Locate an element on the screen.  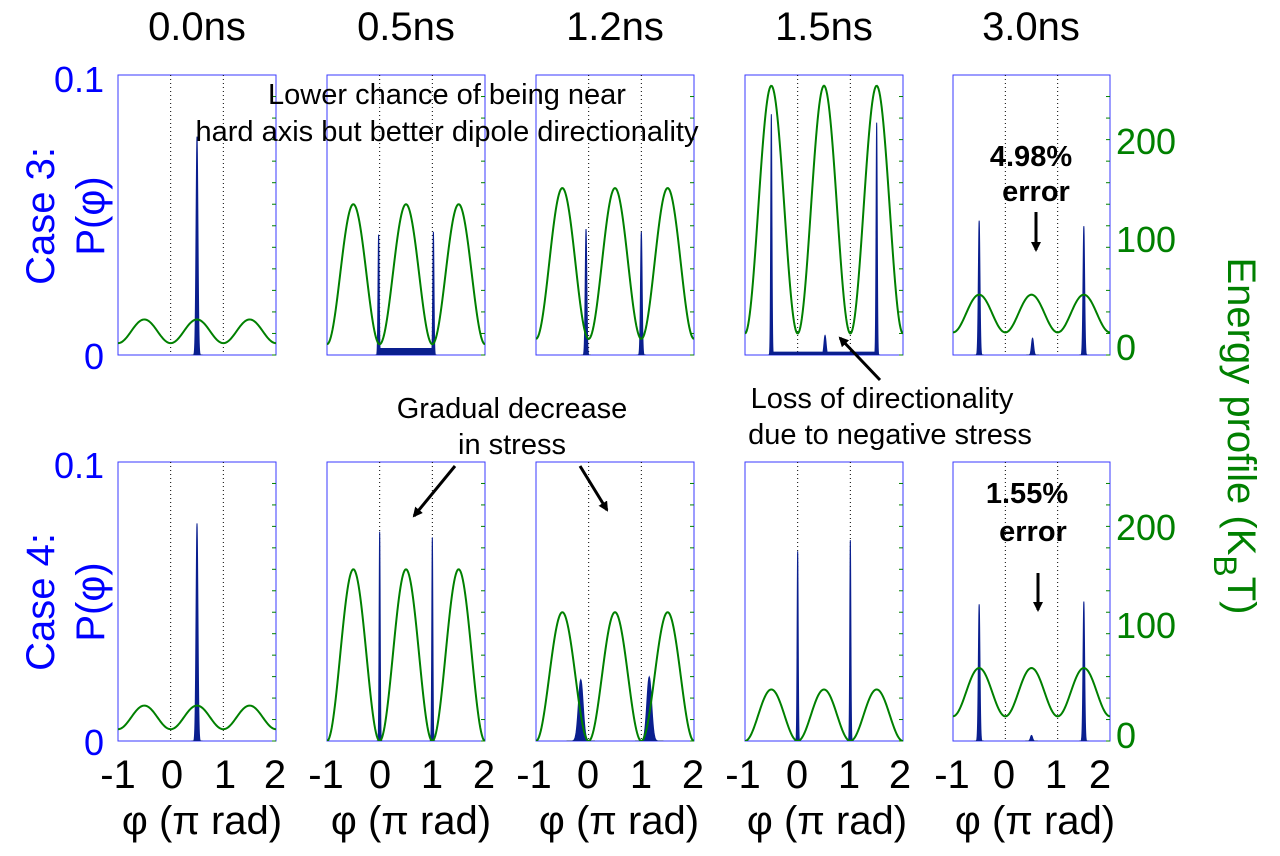
right-ytick-100-row1: 100 is located at coordinates (1146, 239).